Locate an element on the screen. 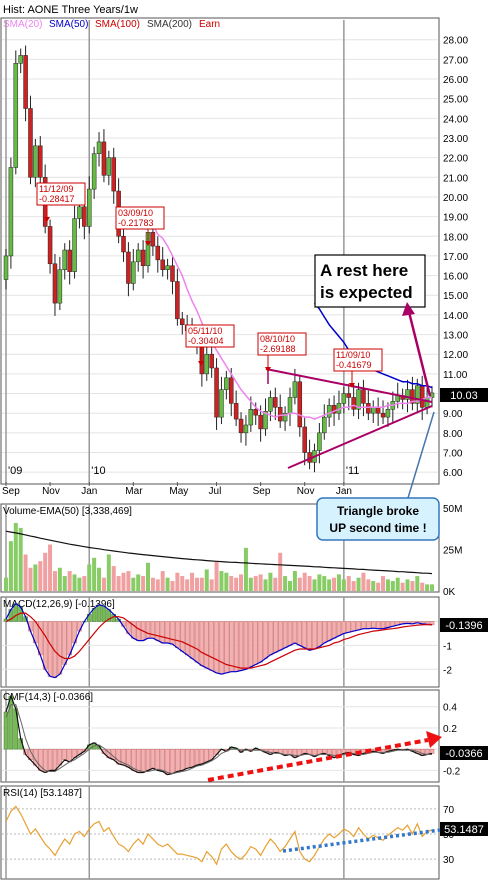  earnings-value: -0.30404 is located at coordinates (206, 341).